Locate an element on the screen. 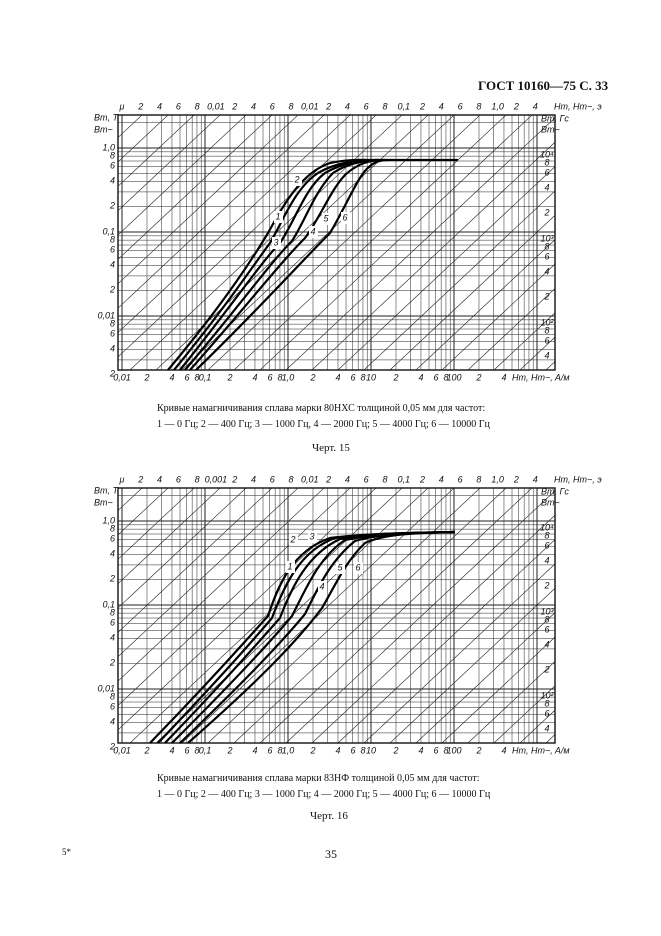 The height and width of the screenshot is (936, 661). left-tick-label: 1,0 is located at coordinates (108, 147).